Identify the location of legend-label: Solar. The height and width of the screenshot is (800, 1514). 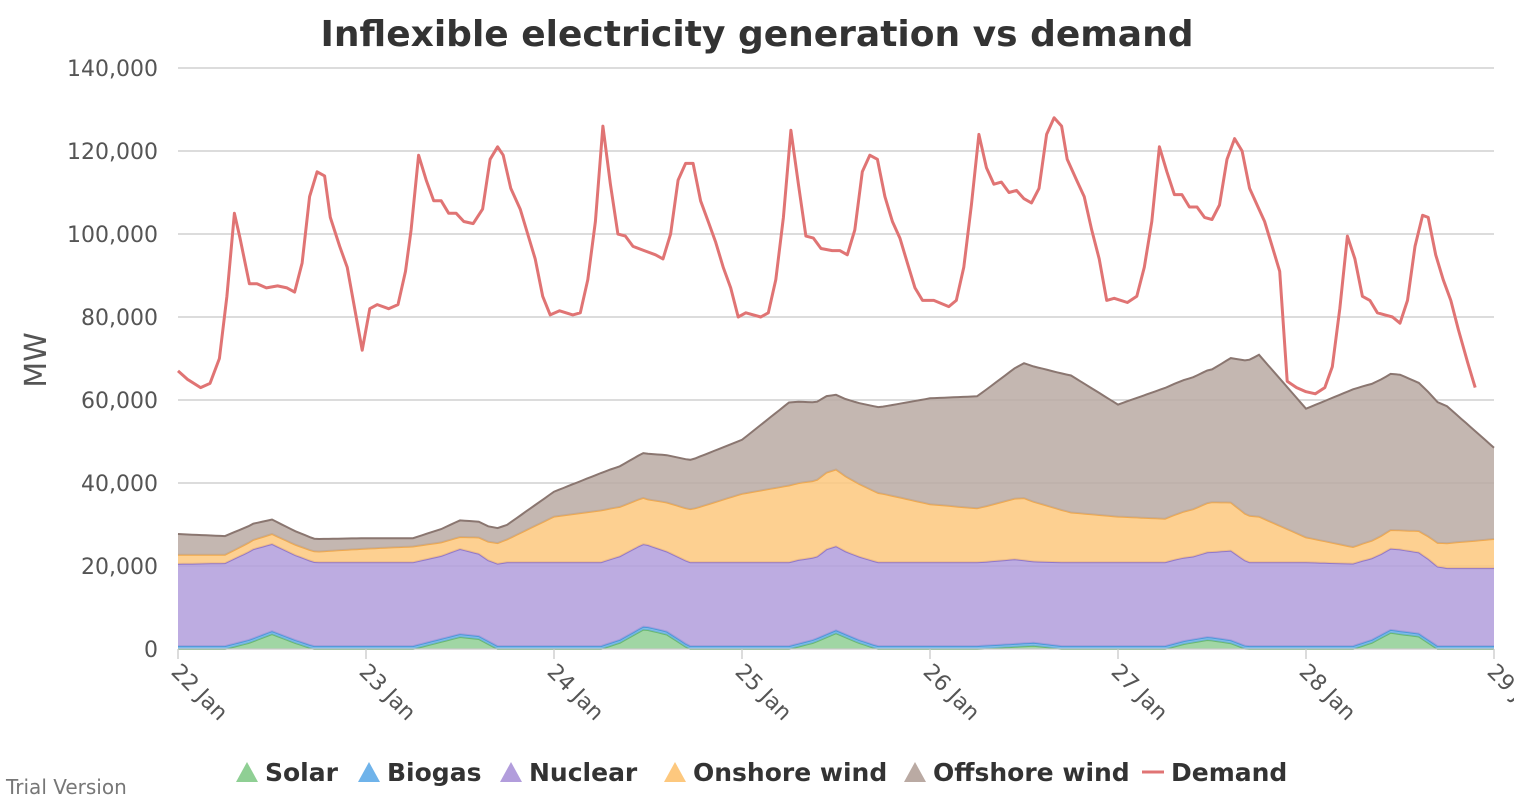
(302, 772).